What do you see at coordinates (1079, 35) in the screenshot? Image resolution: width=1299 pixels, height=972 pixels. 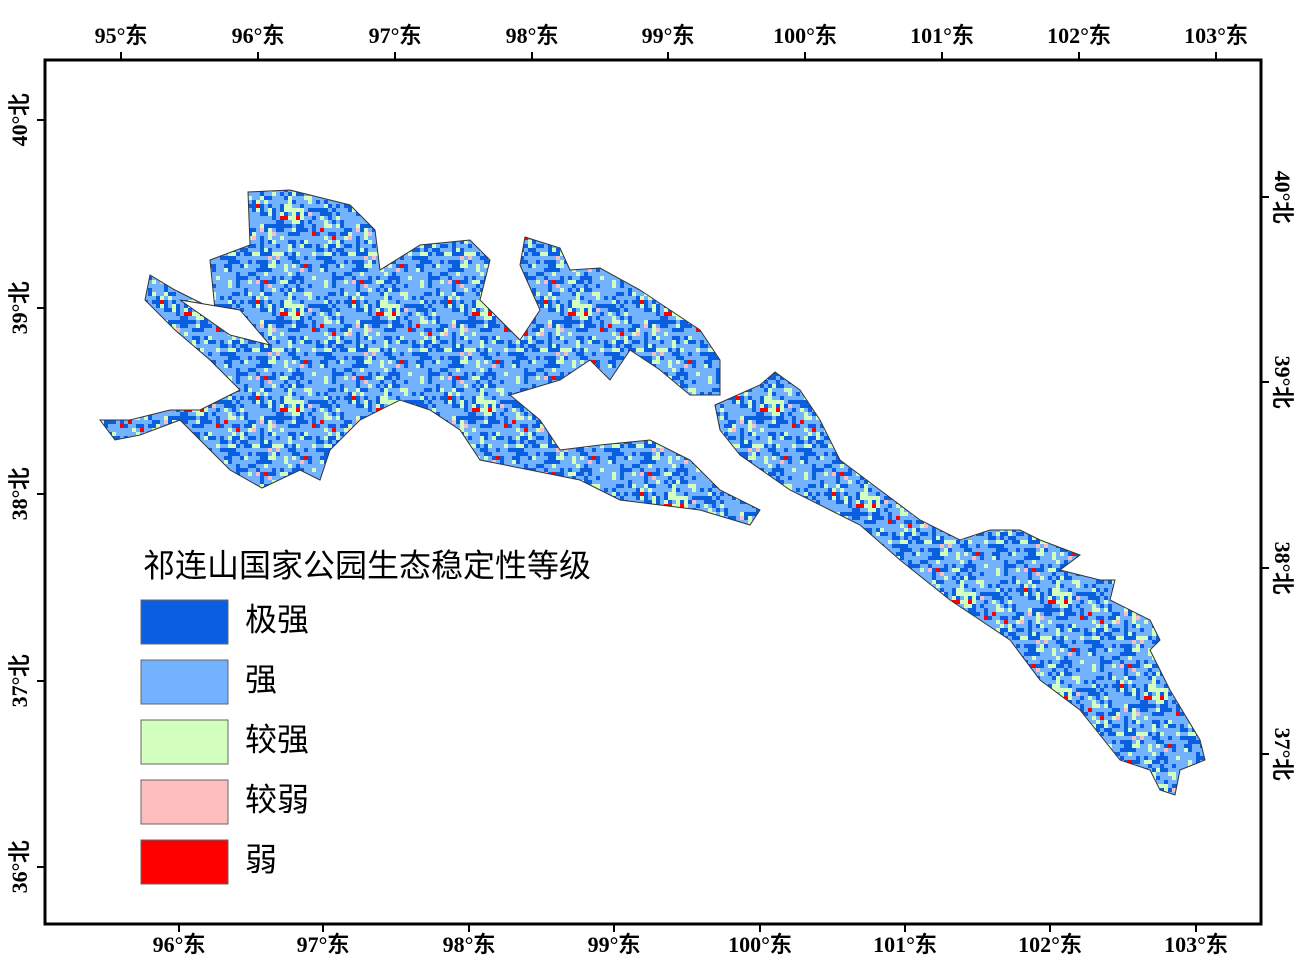 I see `top-tick-label: 102°东` at bounding box center [1079, 35].